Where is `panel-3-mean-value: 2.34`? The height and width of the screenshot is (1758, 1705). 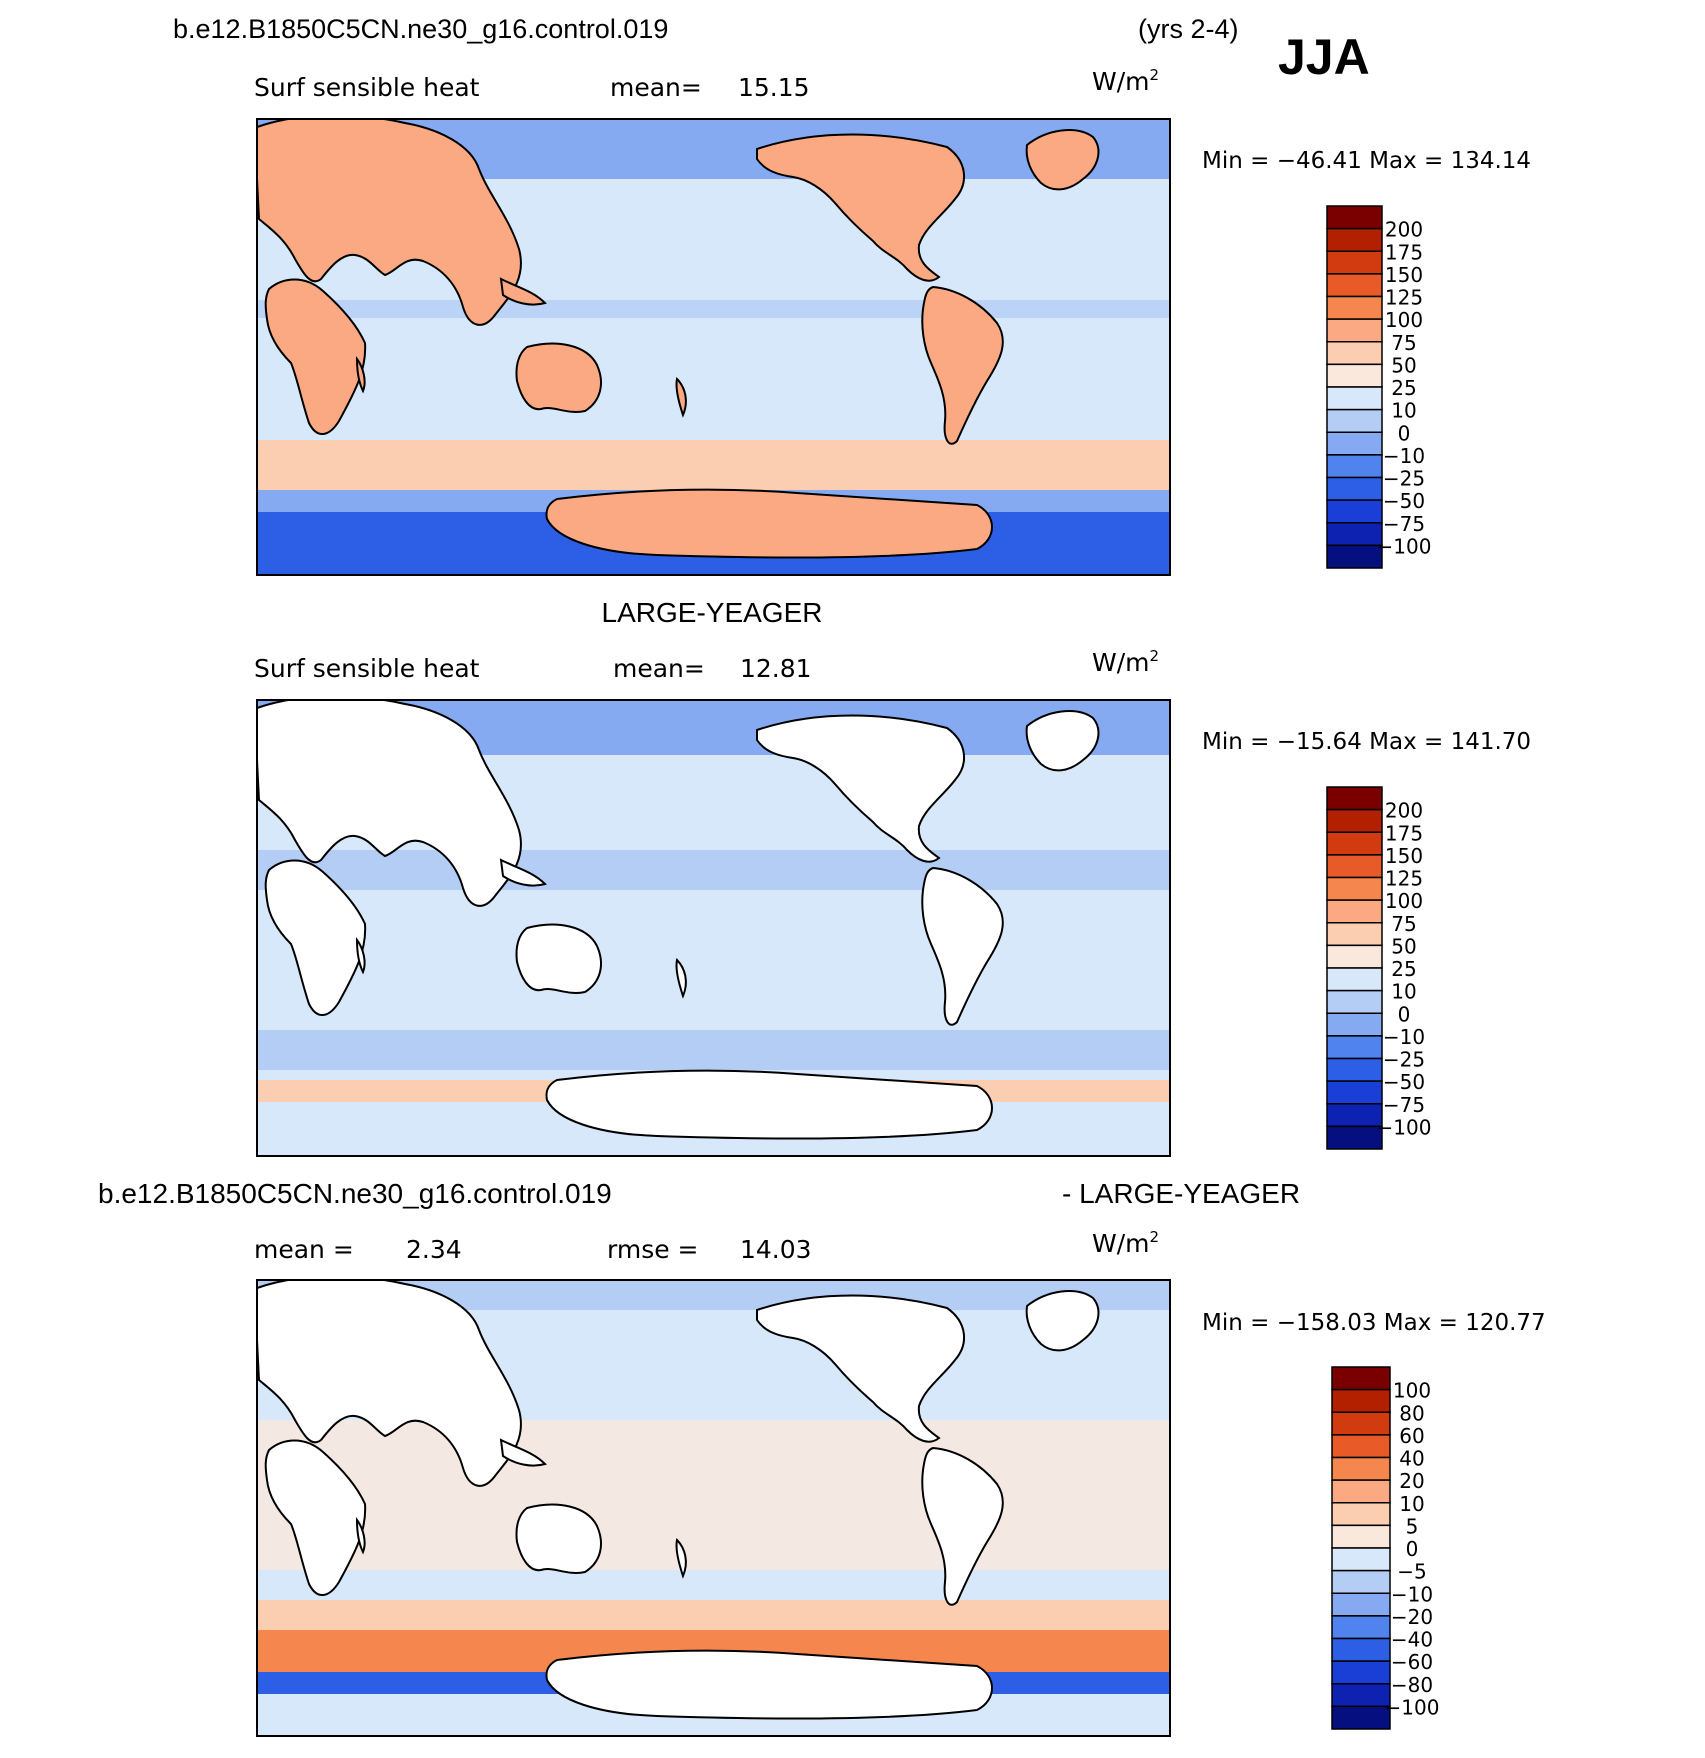
panel-3-mean-value: 2.34 is located at coordinates (434, 1249).